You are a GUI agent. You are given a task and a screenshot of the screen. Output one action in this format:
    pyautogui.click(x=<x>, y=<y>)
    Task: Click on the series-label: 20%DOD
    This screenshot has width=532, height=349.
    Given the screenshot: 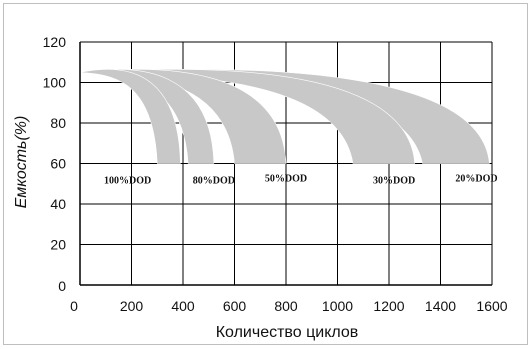 What is the action you would take?
    pyautogui.click(x=476, y=179)
    